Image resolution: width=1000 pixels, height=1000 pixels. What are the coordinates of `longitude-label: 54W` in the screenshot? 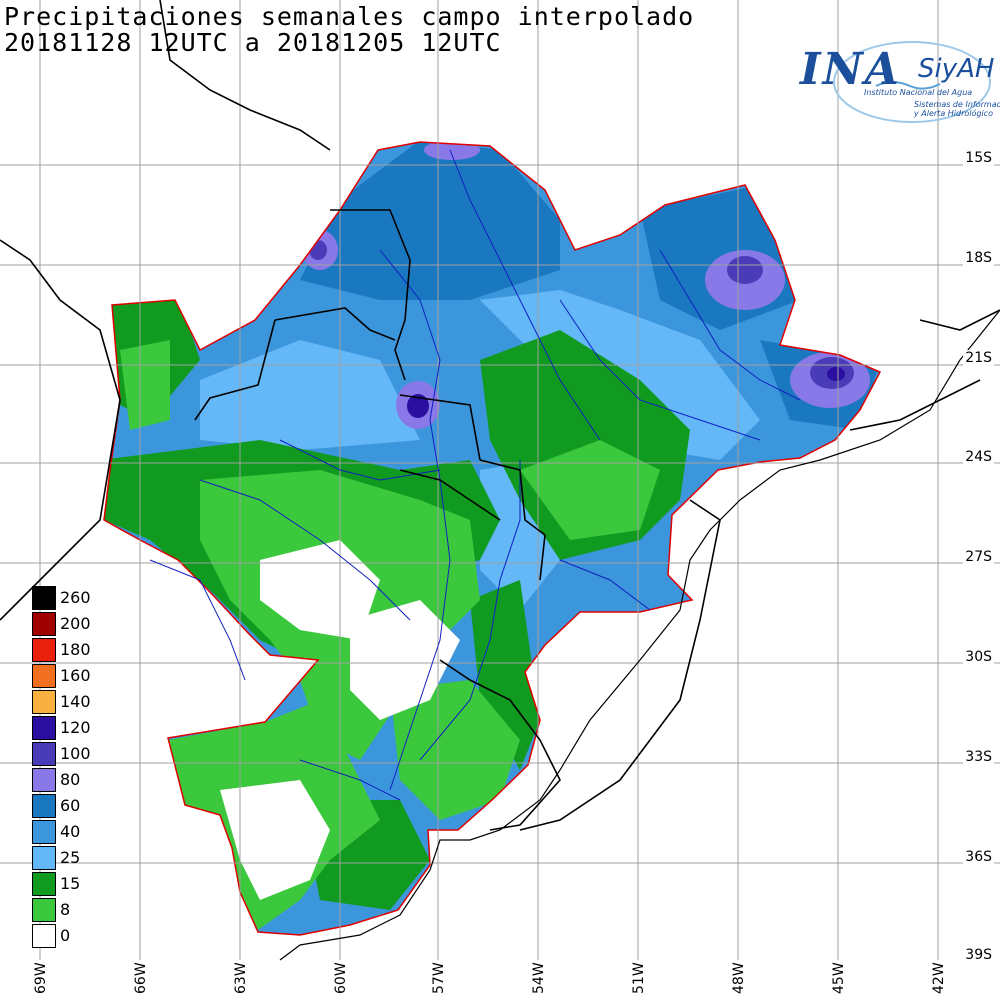 It's located at (539, 978).